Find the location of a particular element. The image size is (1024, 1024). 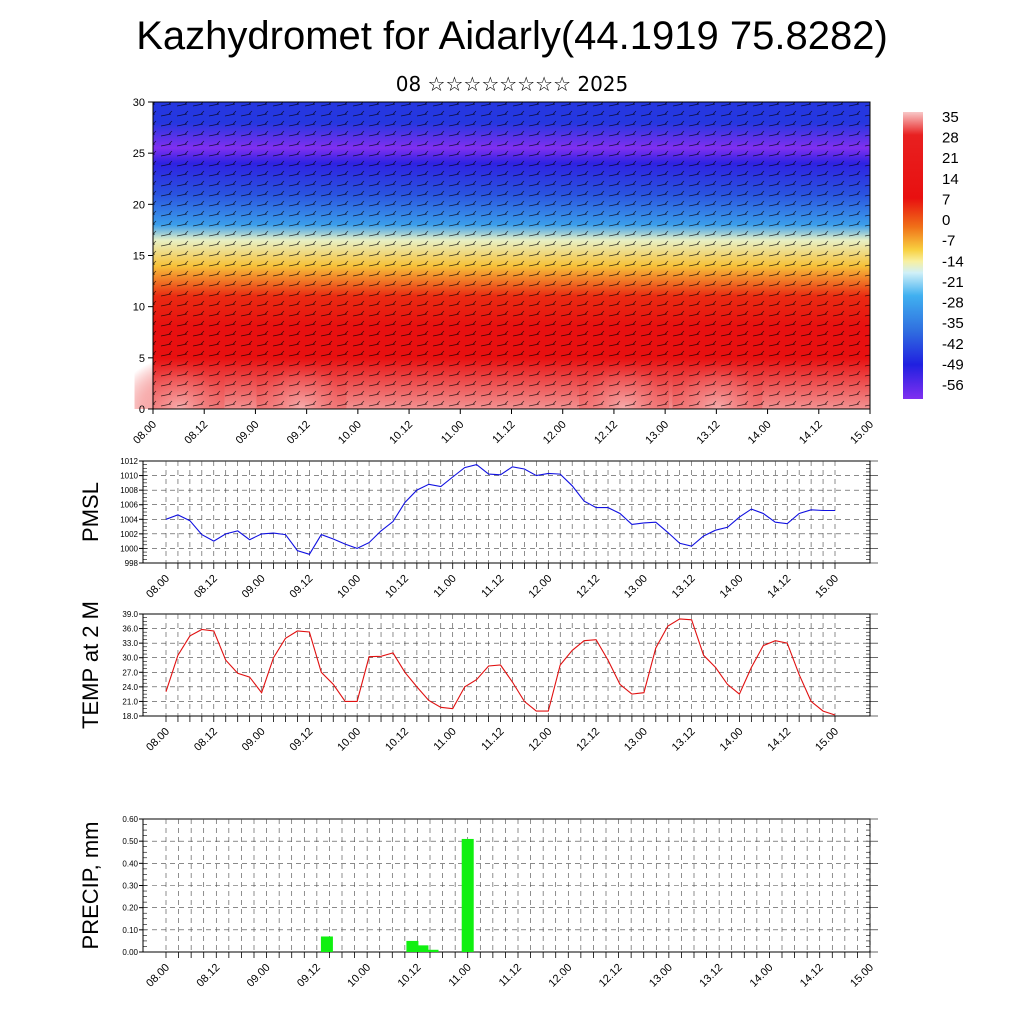

heatmap-ytick-label: 30 is located at coordinates (139, 103).